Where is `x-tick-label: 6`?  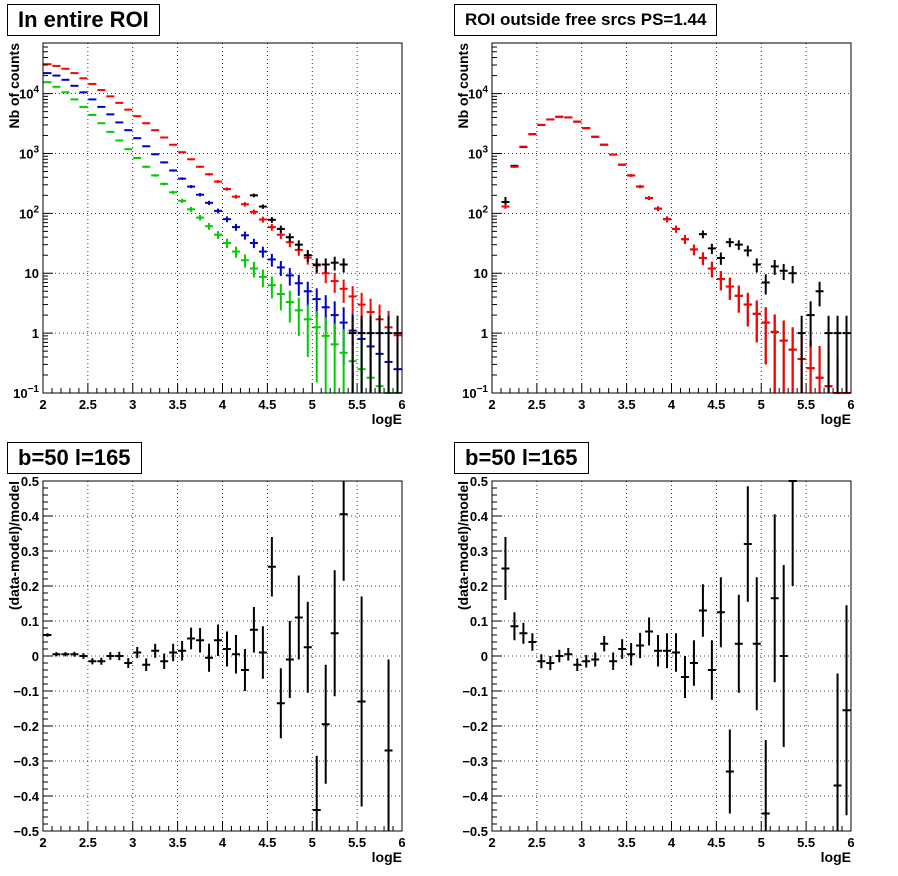
x-tick-label: 6 is located at coordinates (401, 404).